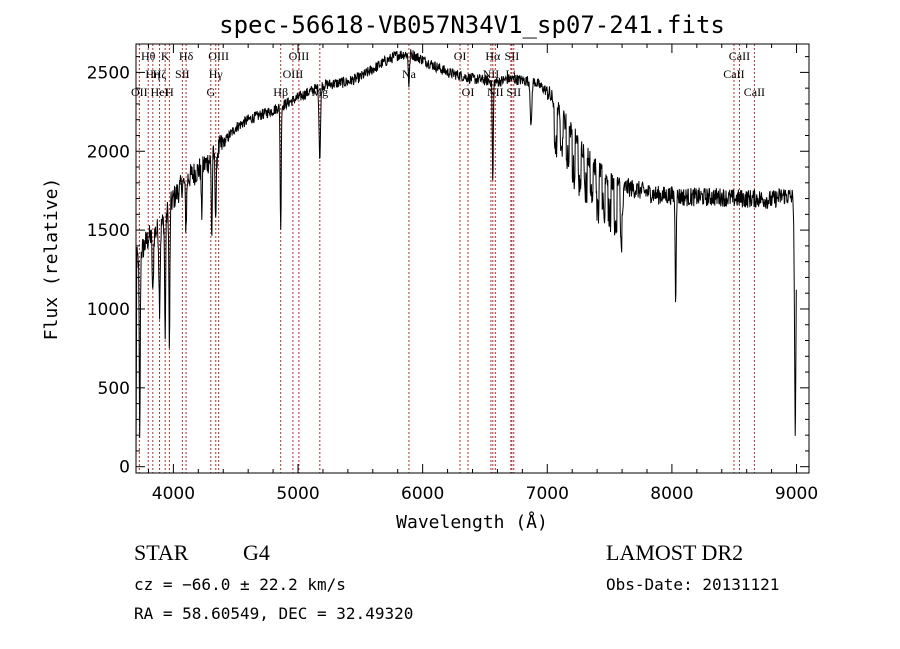 Image resolution: width=900 pixels, height=649 pixels. I want to click on y-tick-label: 0, so click(124, 468).